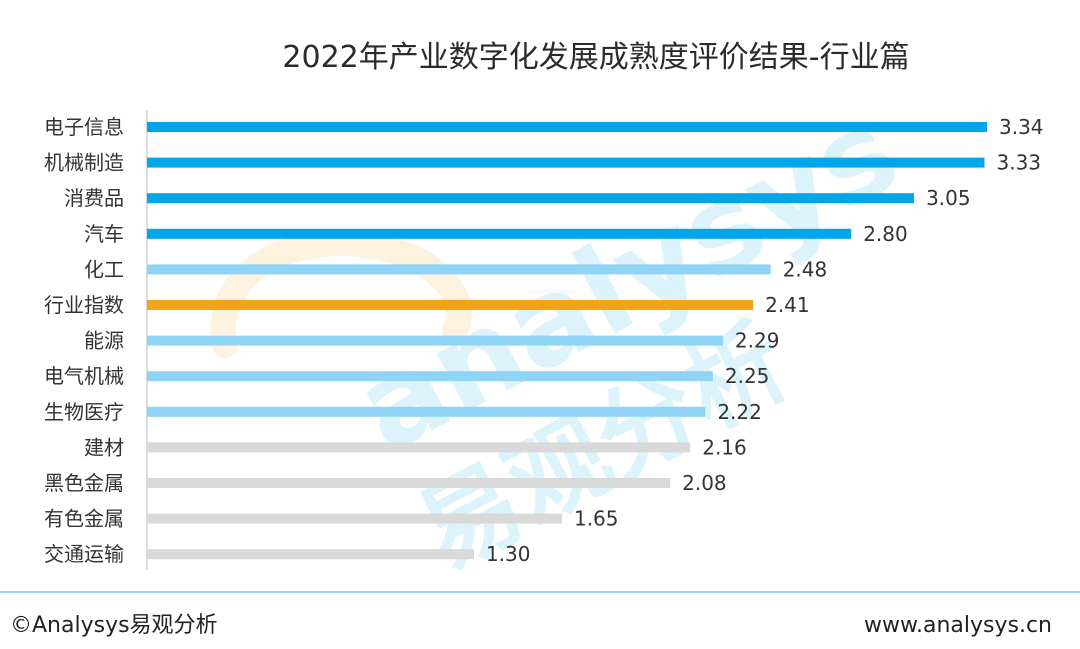  Describe the element at coordinates (596, 519) in the screenshot. I see `value-label: 1.65` at that location.